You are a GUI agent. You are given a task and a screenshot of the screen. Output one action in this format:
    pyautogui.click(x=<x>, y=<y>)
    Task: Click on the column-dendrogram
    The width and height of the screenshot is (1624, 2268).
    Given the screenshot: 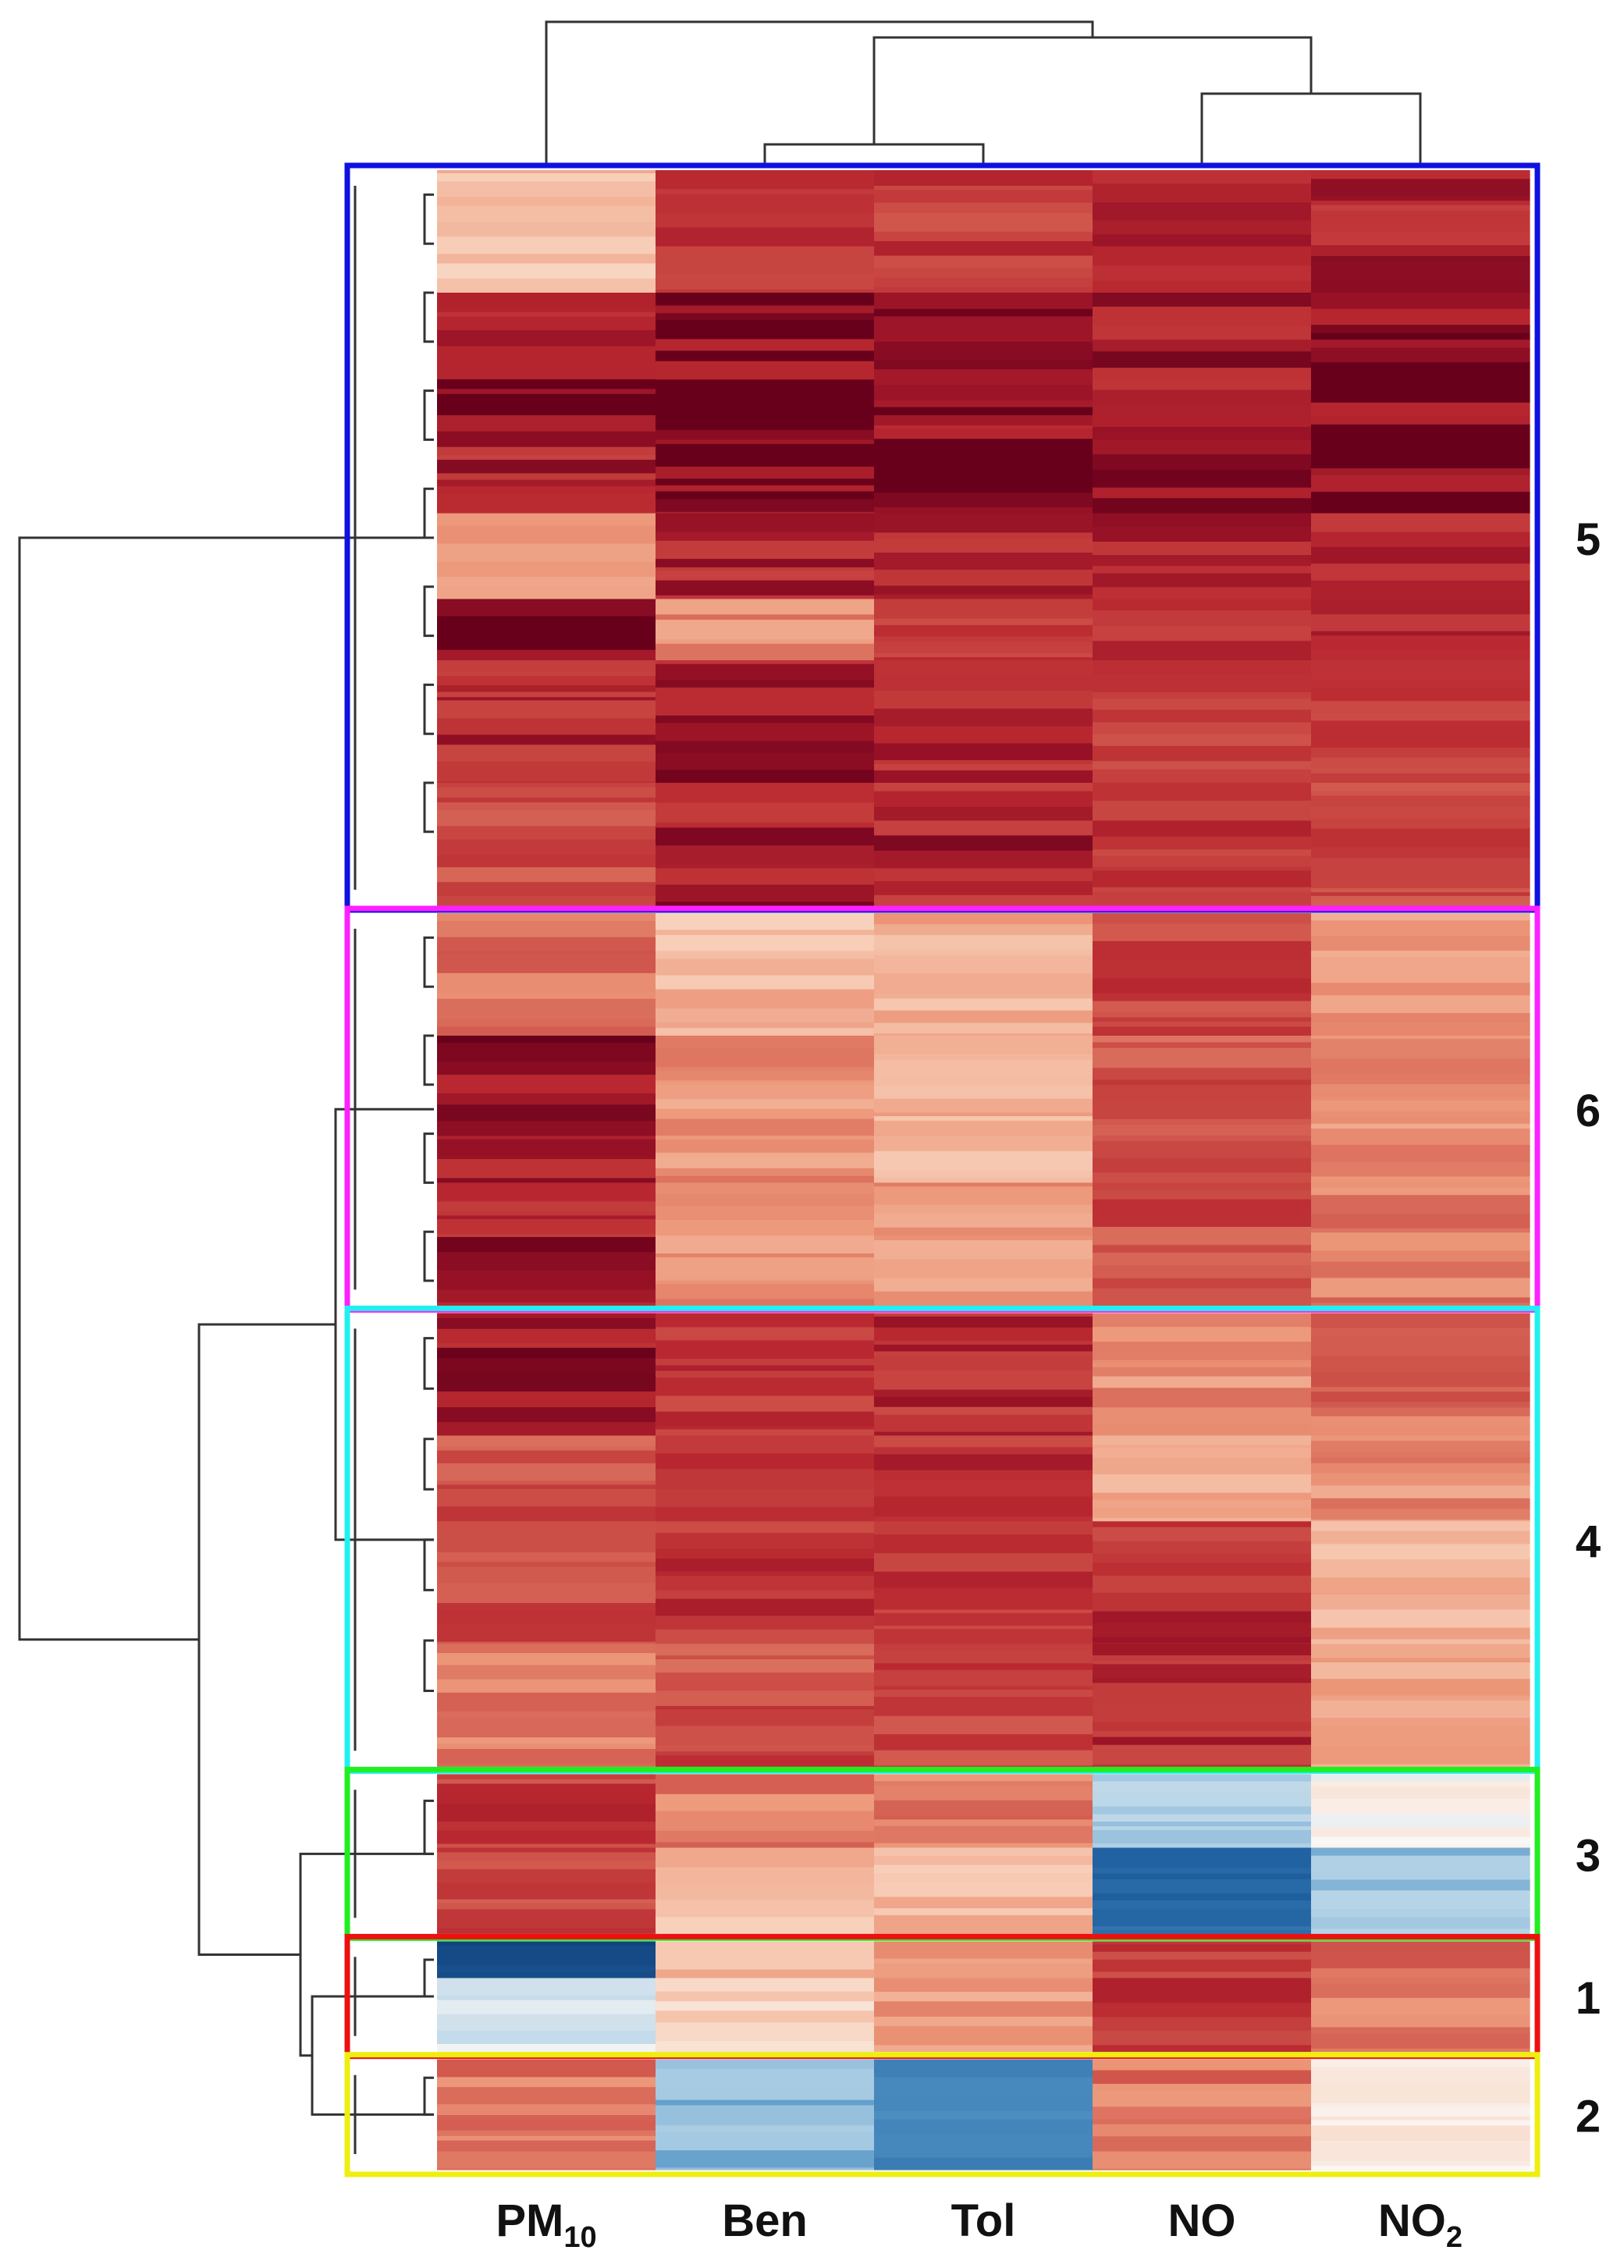 What is the action you would take?
    pyautogui.click(x=984, y=93)
    